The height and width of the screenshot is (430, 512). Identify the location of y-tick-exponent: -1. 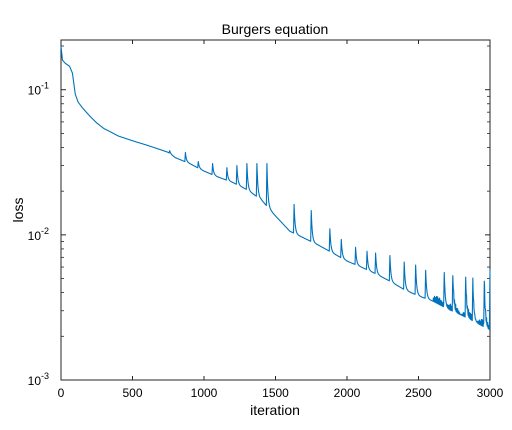
(45, 86).